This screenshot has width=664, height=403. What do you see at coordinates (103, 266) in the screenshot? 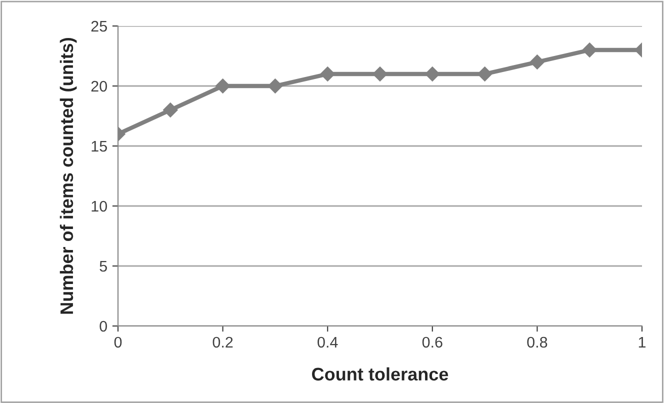
I see `y-tick-label: 5` at bounding box center [103, 266].